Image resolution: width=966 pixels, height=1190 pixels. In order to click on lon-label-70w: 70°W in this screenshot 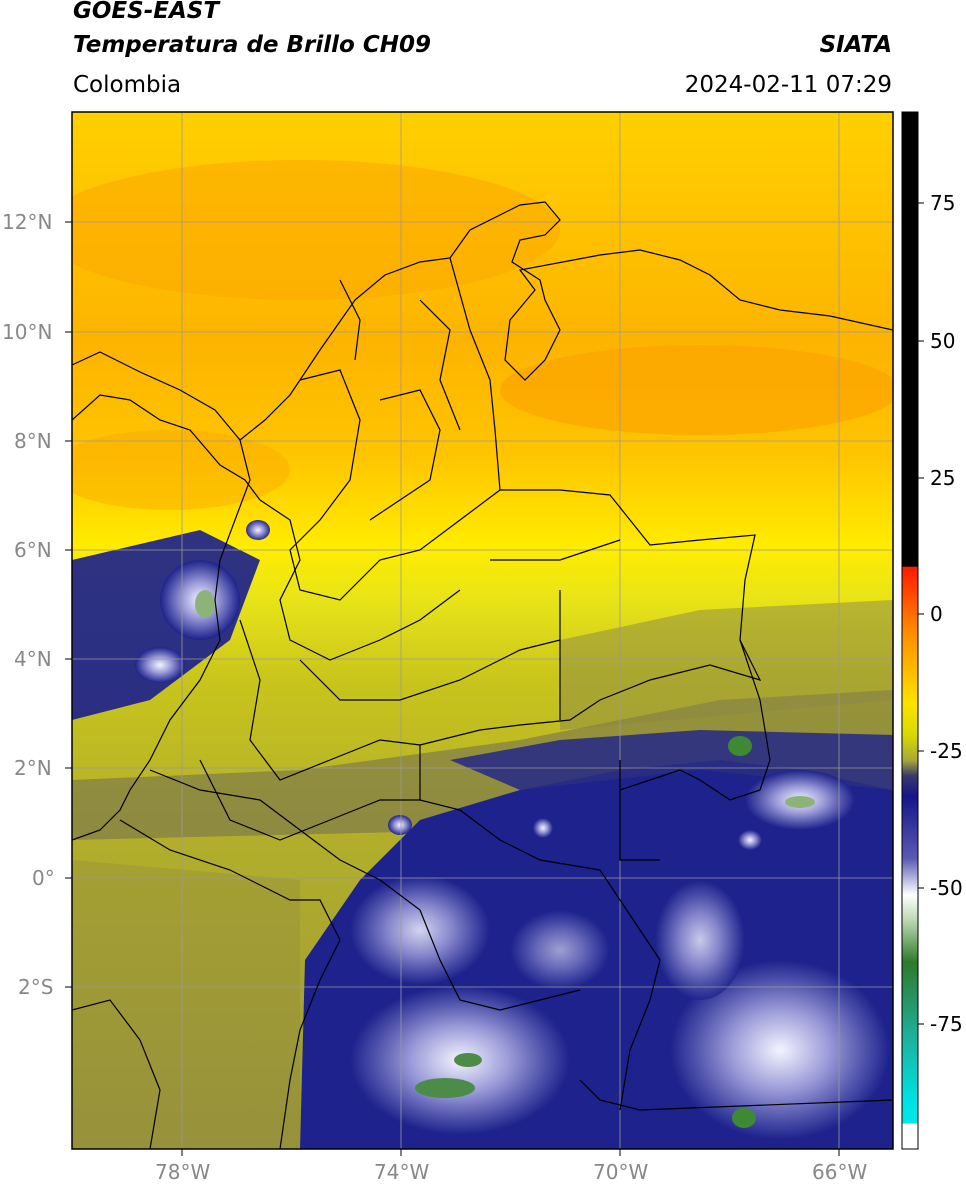, I will do `click(621, 1172)`.